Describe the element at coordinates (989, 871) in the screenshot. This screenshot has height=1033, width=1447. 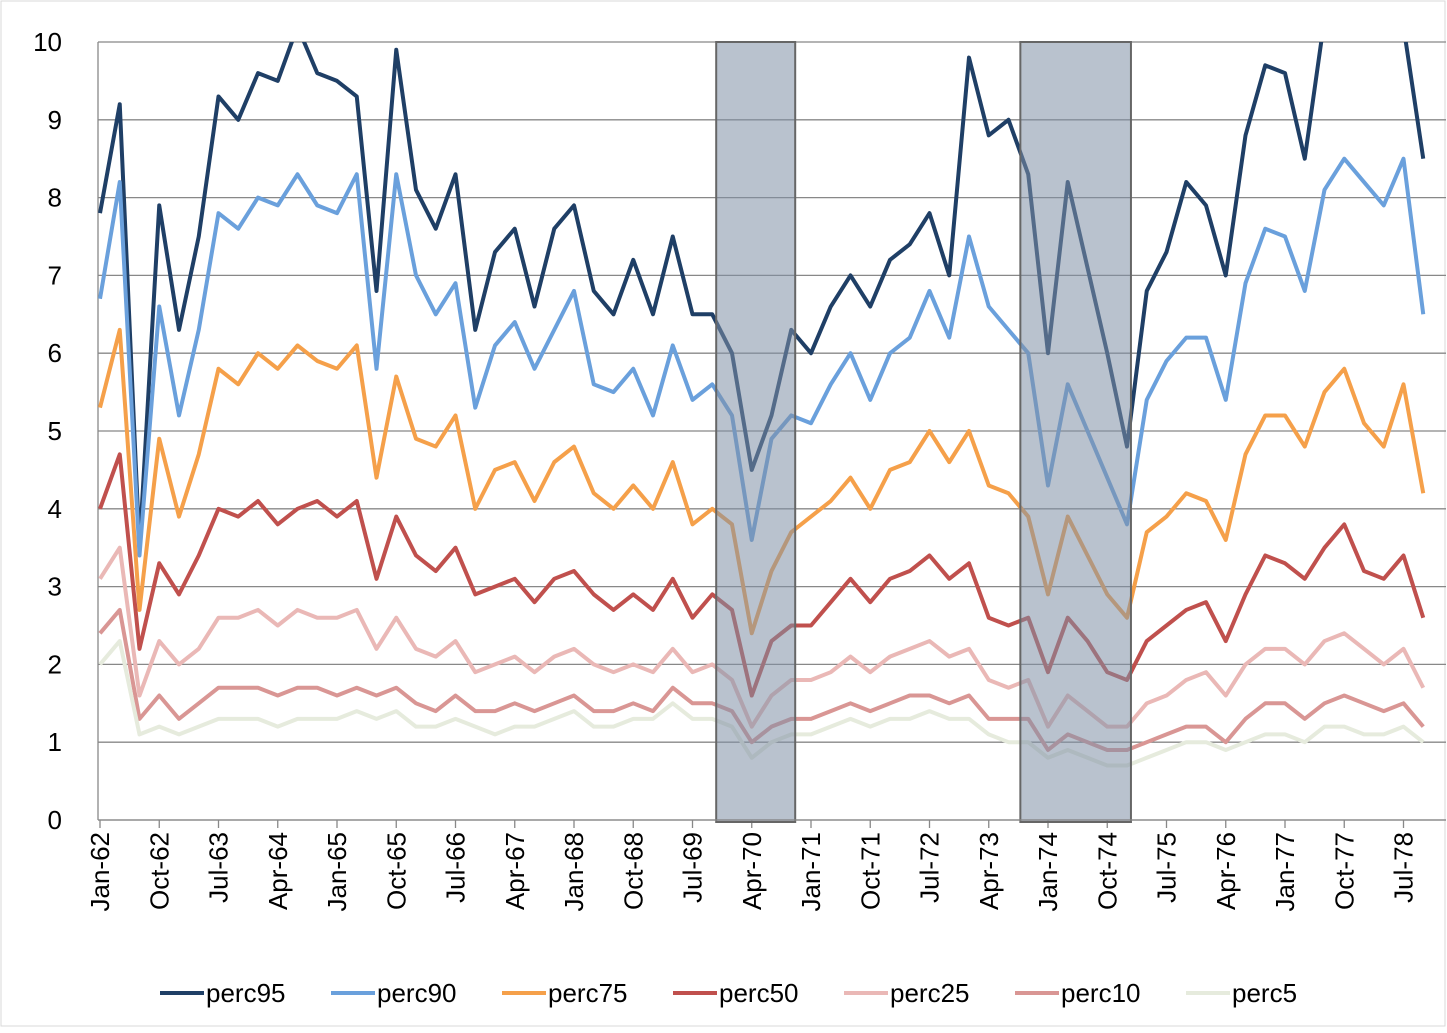
I see `x-tick-label: Apr-73` at that location.